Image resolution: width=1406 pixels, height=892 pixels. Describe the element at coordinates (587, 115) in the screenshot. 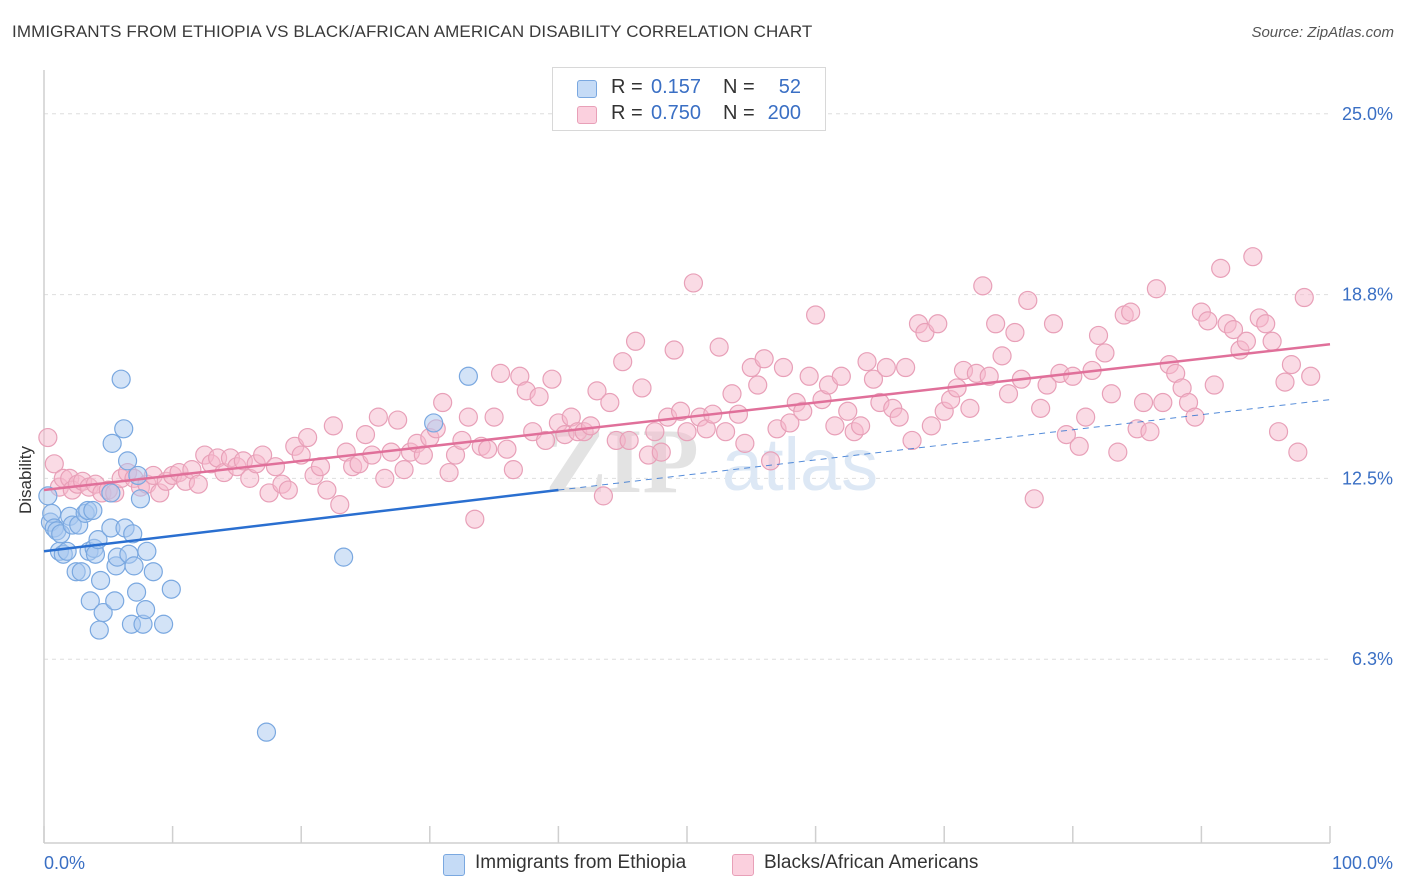

I see `legend-swatch-pink` at that location.